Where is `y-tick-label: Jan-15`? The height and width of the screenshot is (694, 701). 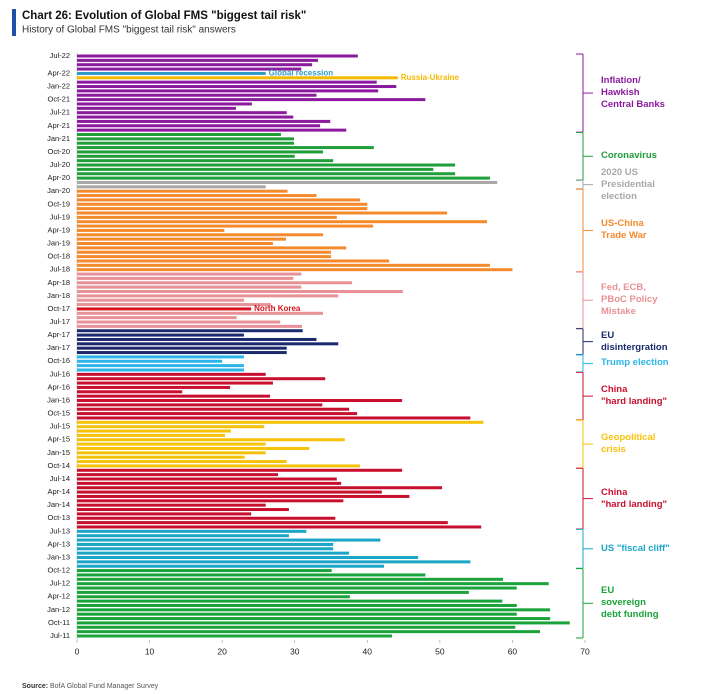 y-tick-label: Jan-15 is located at coordinates (58, 452).